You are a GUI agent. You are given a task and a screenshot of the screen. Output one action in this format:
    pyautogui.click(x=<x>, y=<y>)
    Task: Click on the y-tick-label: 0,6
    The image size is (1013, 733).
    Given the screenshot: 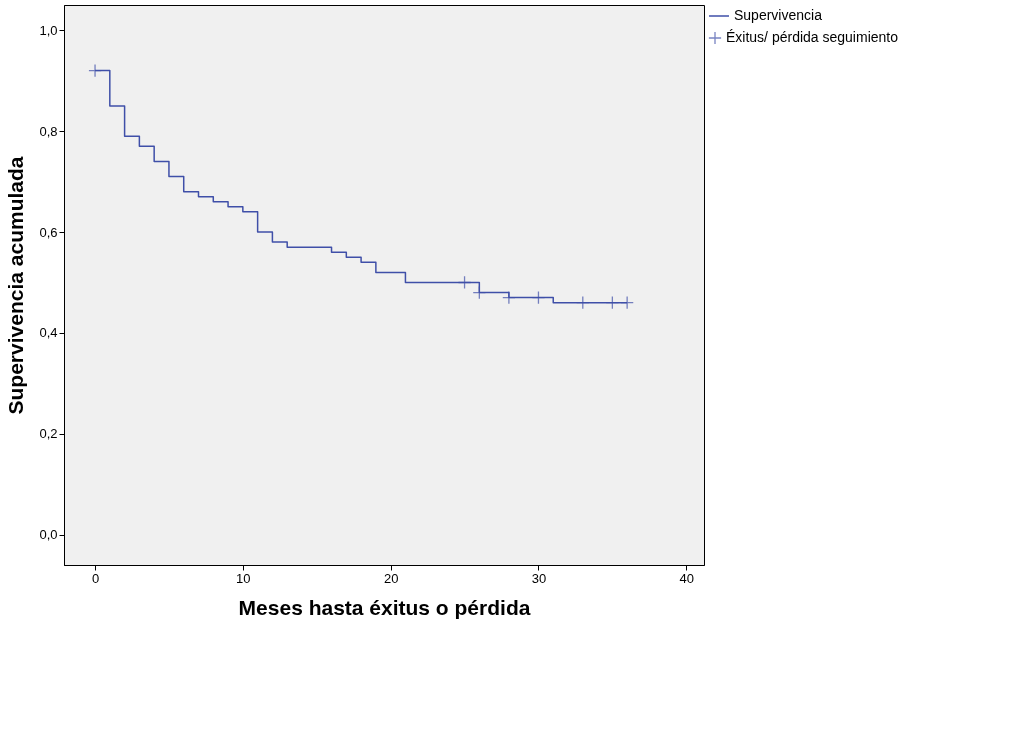 What is the action you would take?
    pyautogui.click(x=48, y=232)
    